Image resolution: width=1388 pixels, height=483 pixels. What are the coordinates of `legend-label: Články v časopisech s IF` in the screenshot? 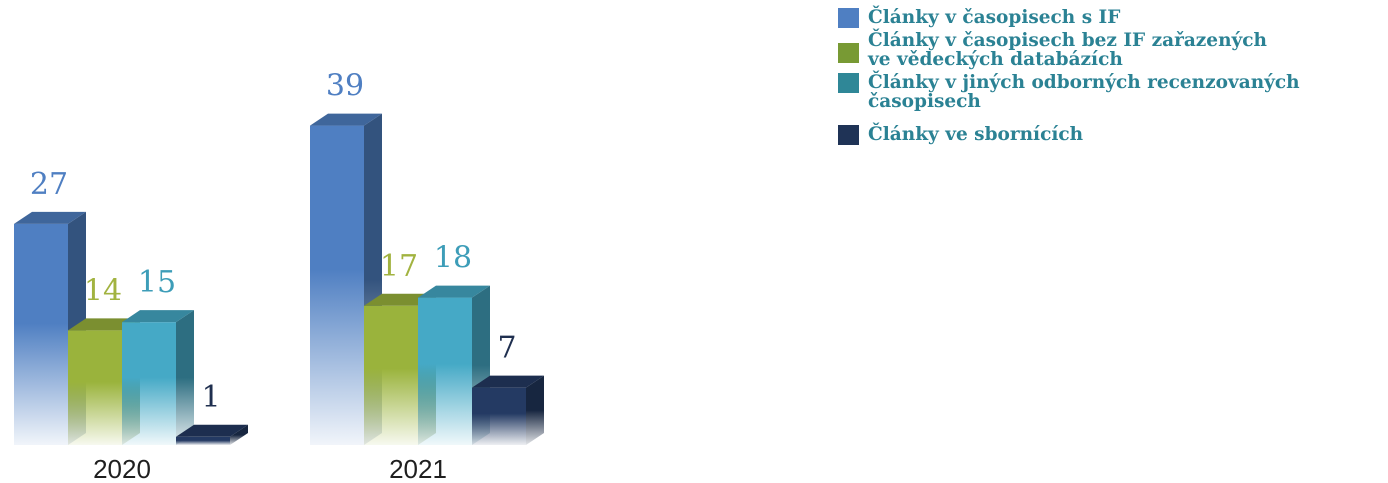 It's located at (994, 17).